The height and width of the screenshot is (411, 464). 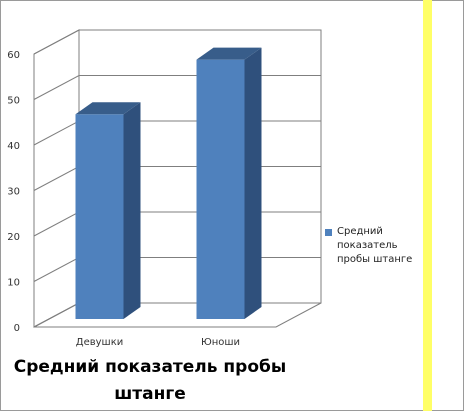 What do you see at coordinates (150, 380) in the screenshot?
I see `chart-title: Средний показатель пробы штанге` at bounding box center [150, 380].